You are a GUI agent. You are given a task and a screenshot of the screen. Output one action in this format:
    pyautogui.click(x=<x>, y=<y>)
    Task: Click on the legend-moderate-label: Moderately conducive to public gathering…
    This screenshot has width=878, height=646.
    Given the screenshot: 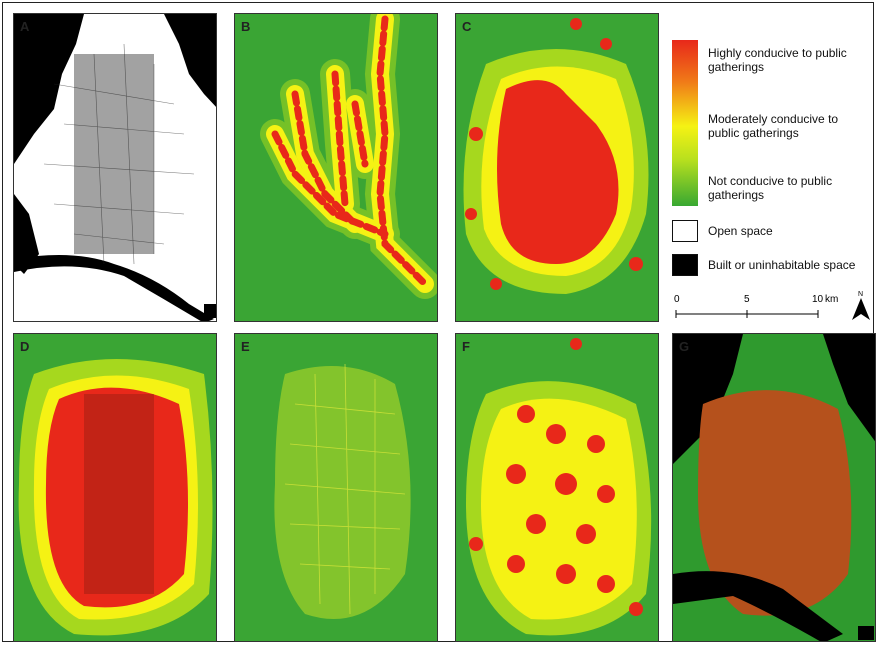 What is the action you would take?
    pyautogui.click(x=773, y=126)
    